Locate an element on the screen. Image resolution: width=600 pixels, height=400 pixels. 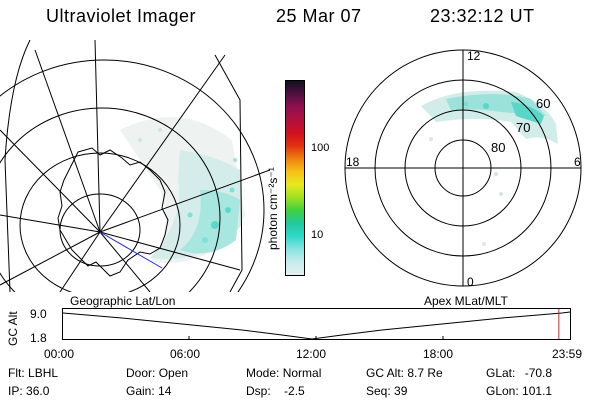
satellite-track is located at coordinates (131, 250).